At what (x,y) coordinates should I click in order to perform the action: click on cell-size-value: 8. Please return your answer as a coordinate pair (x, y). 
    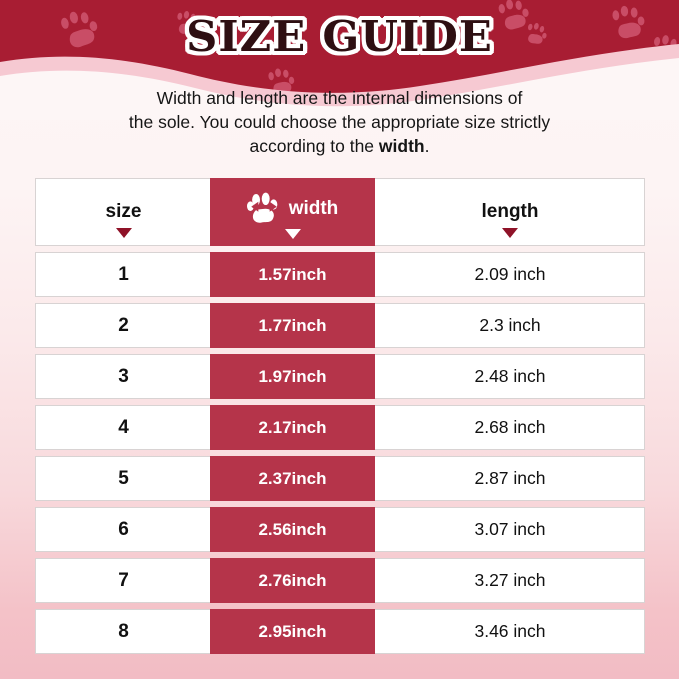
    Looking at the image, I should click on (123, 631).